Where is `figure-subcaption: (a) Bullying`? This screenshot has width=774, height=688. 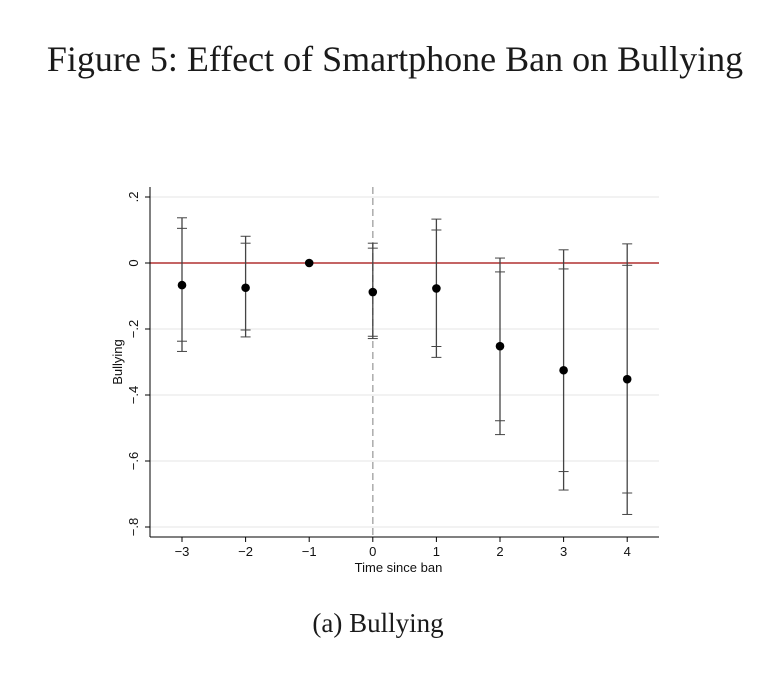 figure-subcaption: (a) Bullying is located at coordinates (378, 623).